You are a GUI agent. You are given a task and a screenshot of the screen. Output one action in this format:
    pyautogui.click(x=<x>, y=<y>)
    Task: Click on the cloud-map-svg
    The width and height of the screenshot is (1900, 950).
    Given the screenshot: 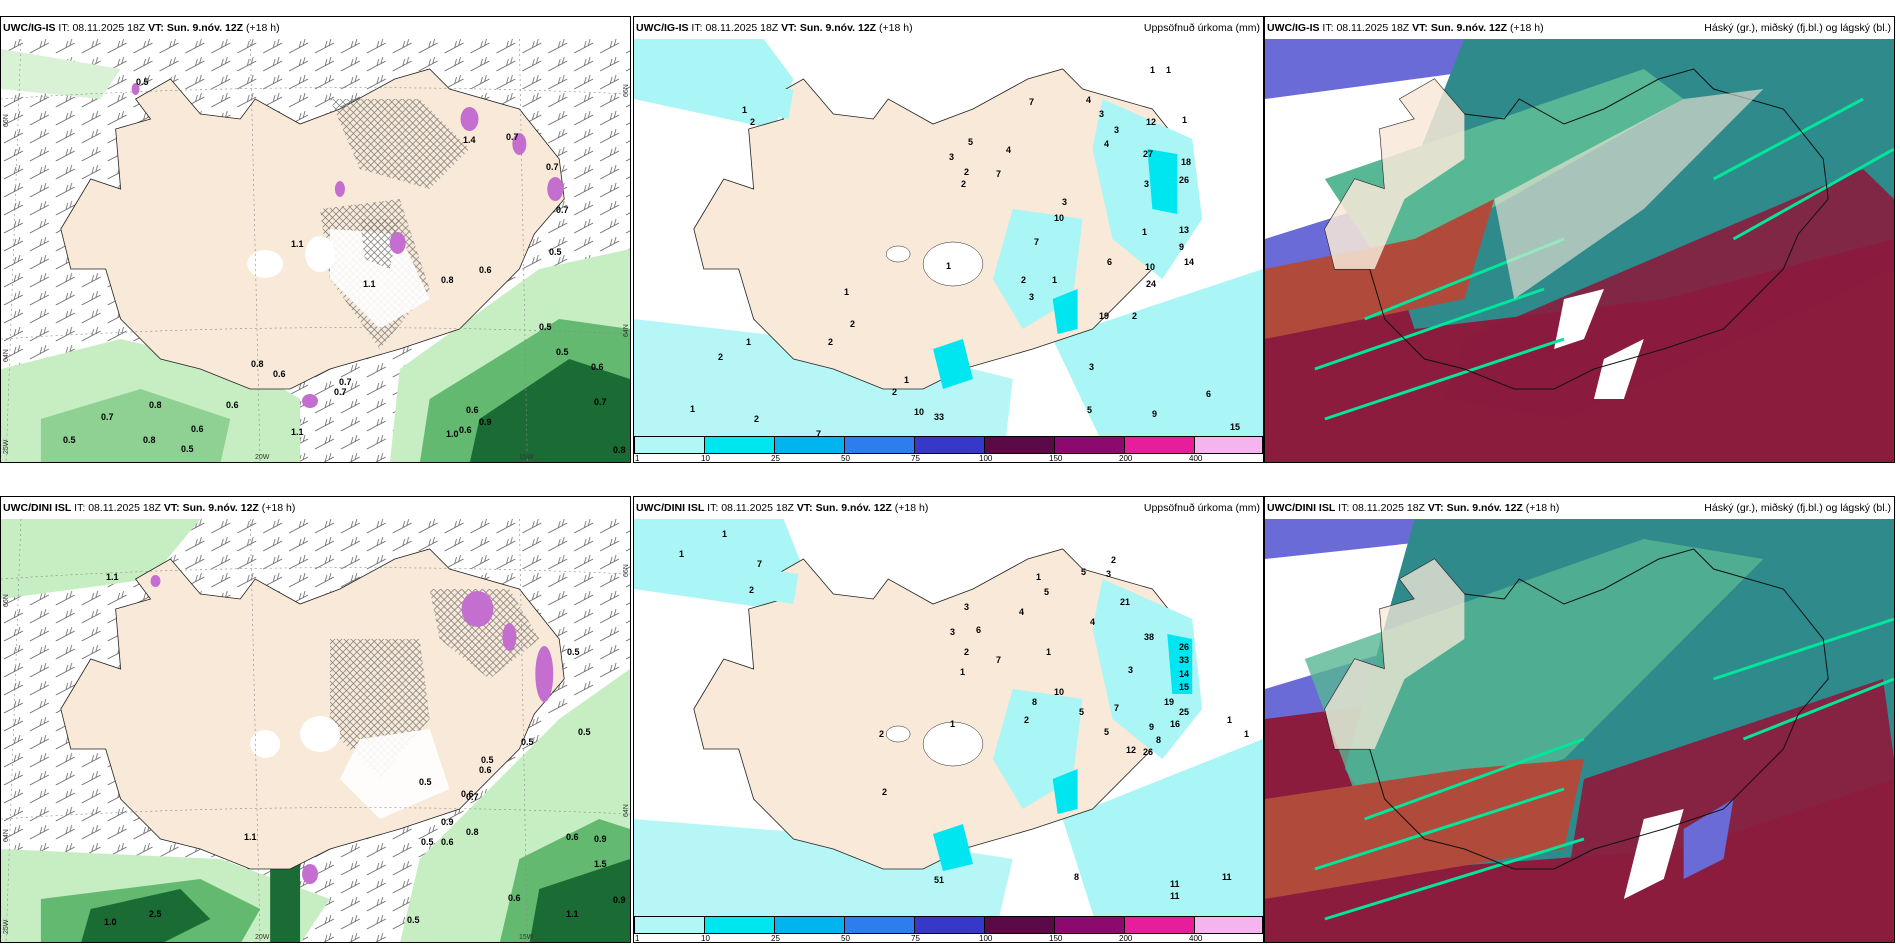 What is the action you would take?
    pyautogui.click(x=1579, y=250)
    